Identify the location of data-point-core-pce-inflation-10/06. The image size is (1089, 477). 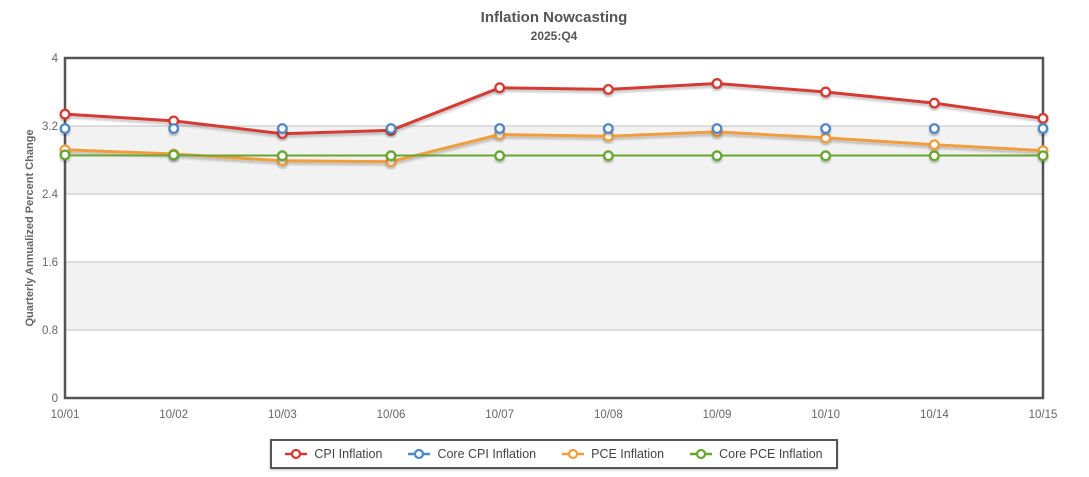
(391, 156).